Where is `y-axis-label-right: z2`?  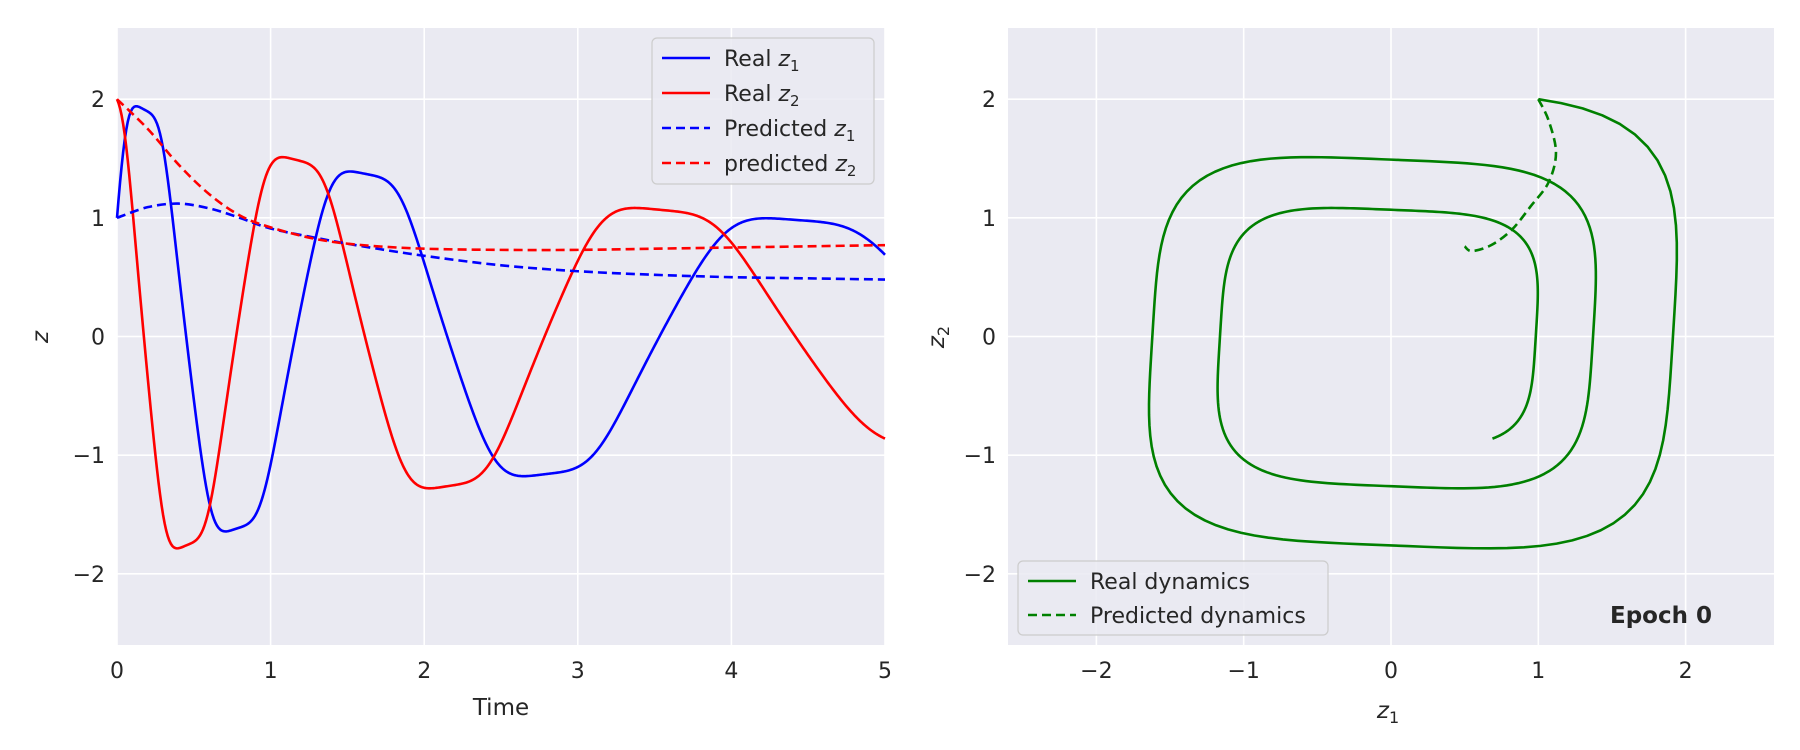 y-axis-label-right: z2 is located at coordinates (938, 337).